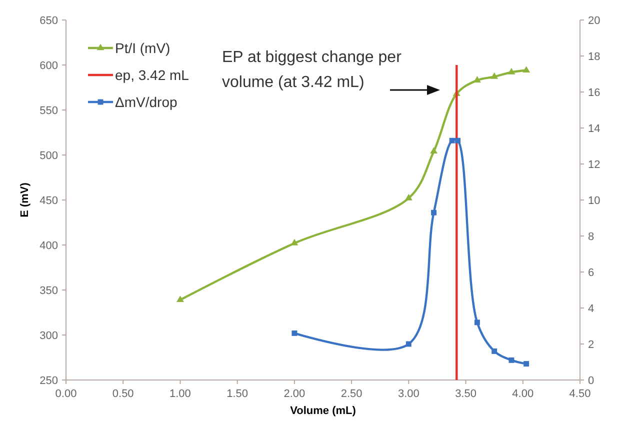  What do you see at coordinates (146, 102) in the screenshot?
I see `legend-label: ΔmV/drop` at bounding box center [146, 102].